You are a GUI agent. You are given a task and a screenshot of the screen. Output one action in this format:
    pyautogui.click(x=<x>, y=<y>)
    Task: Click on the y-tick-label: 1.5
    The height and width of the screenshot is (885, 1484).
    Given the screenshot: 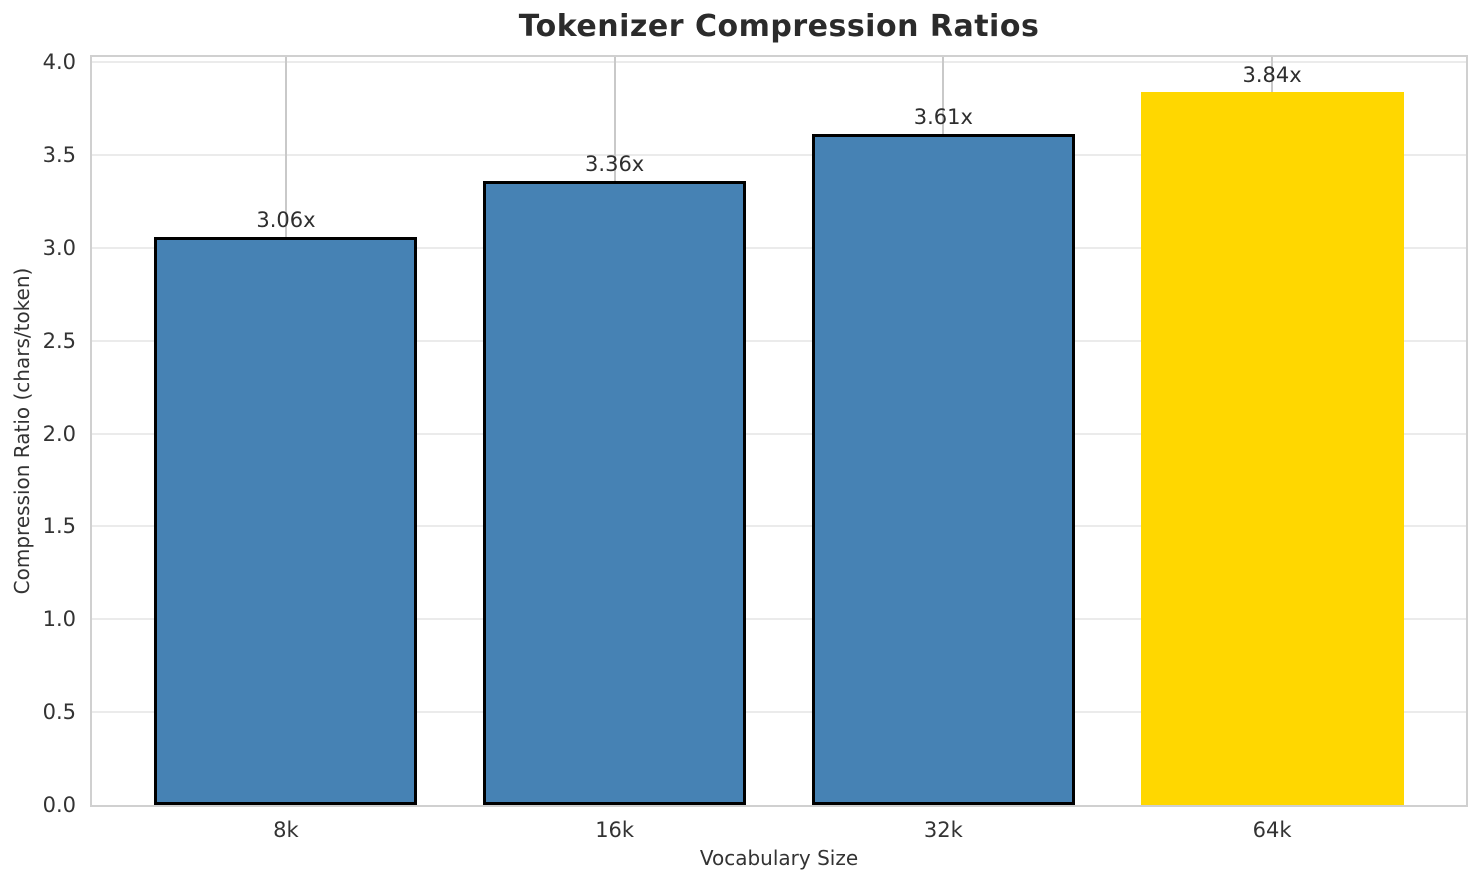 What is the action you would take?
    pyautogui.click(x=59, y=526)
    